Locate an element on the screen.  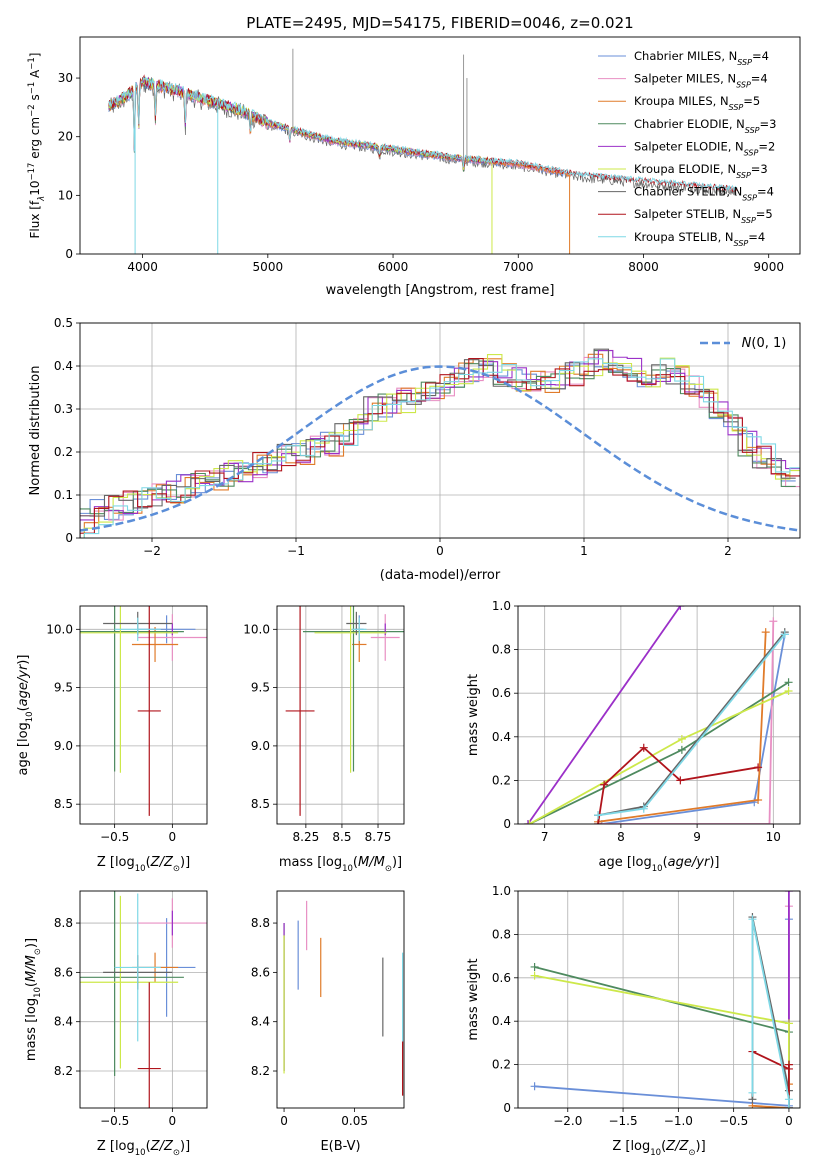
x-tick-label: −1.5 is located at coordinates (622, 1121).